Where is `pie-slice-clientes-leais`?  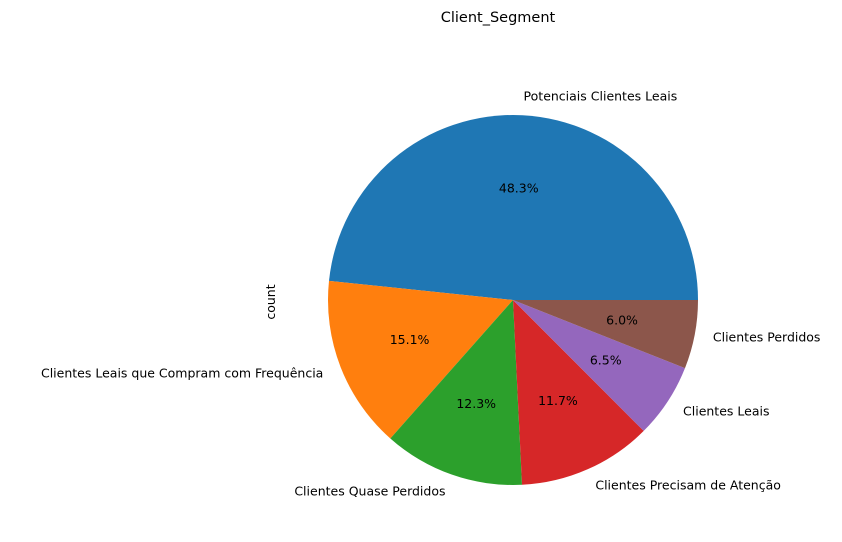 pie-slice-clientes-leais is located at coordinates (599, 365).